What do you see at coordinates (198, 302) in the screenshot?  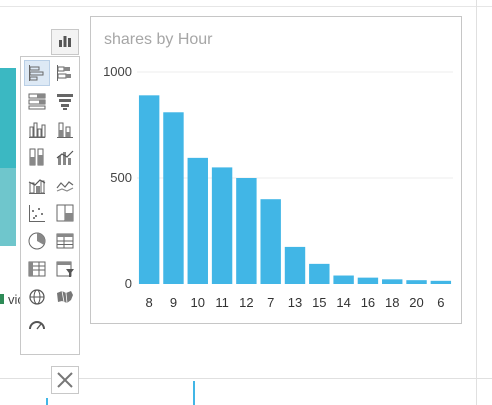 I see `x-tick-label: 10` at bounding box center [198, 302].